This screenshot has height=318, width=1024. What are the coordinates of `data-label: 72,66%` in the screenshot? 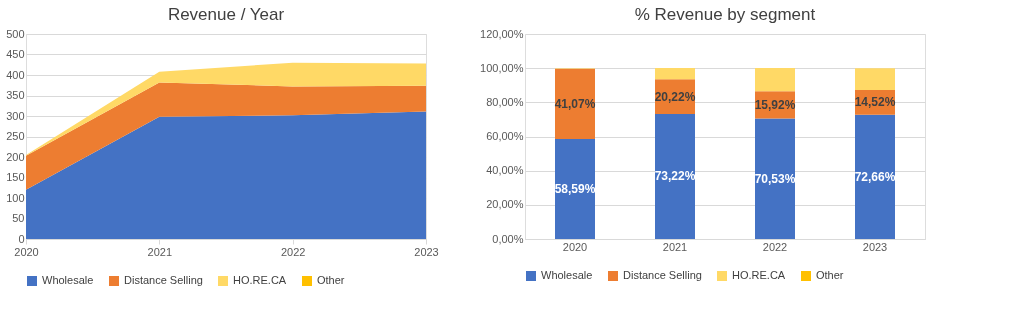 It's located at (875, 176).